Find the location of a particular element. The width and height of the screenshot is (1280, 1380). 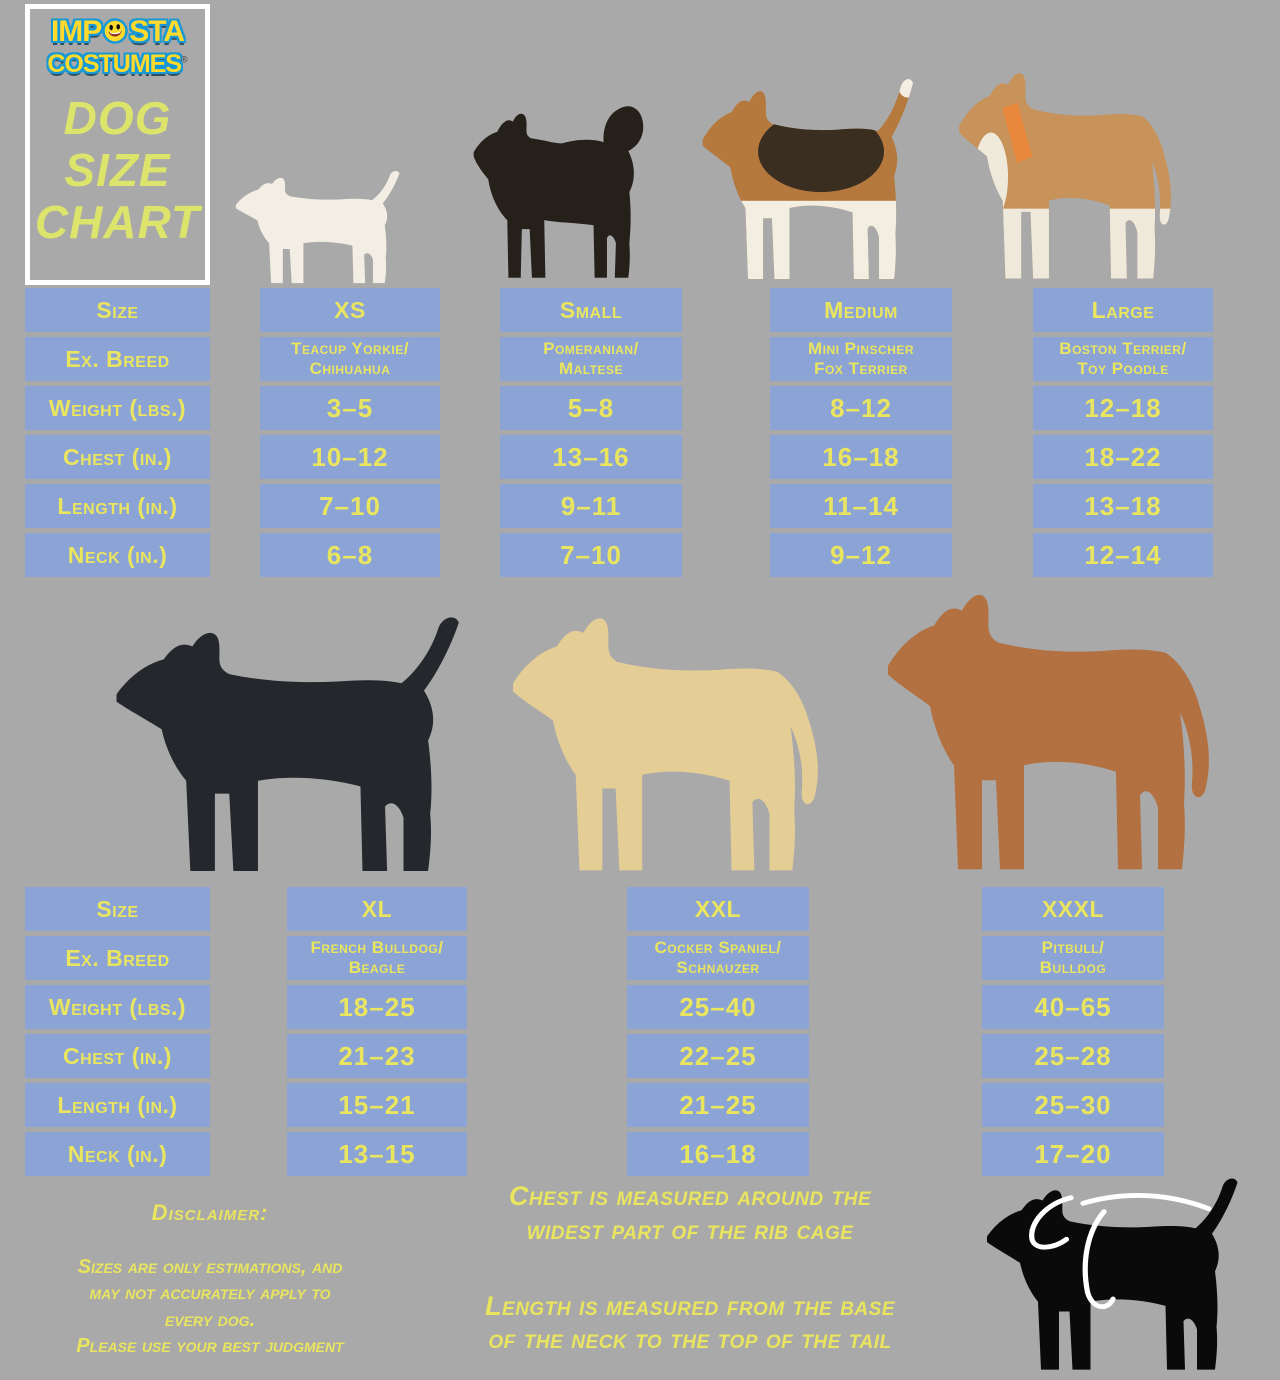

neck-cell: 7–10 is located at coordinates (591, 555).